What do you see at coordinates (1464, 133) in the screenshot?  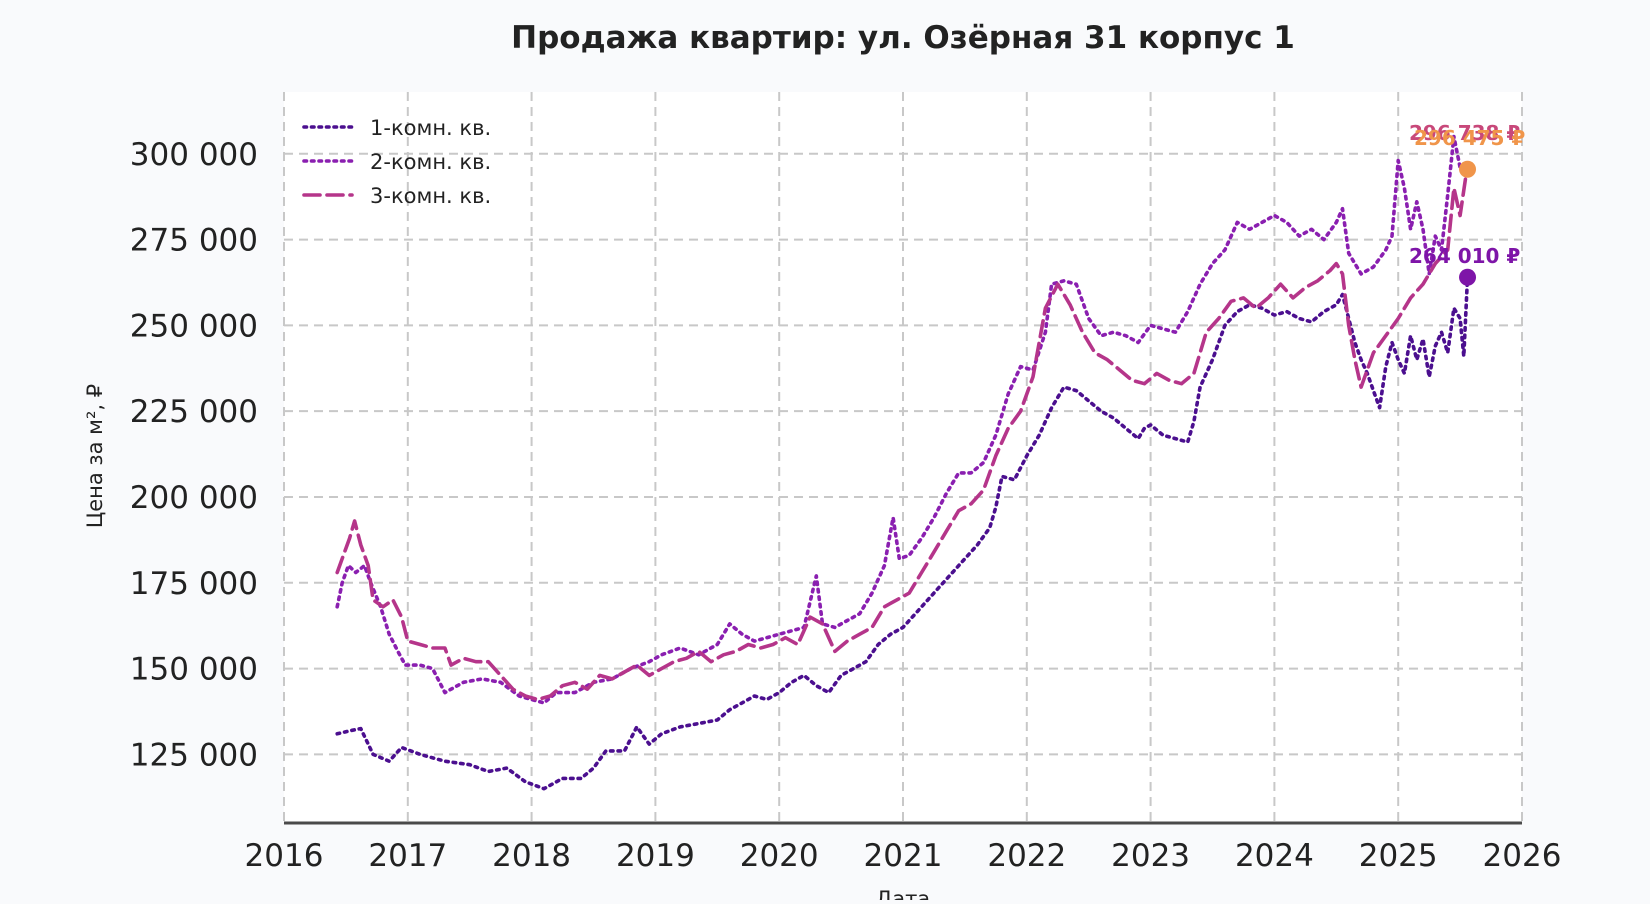 I see `end-value-label: 296 738 ₽` at bounding box center [1464, 133].